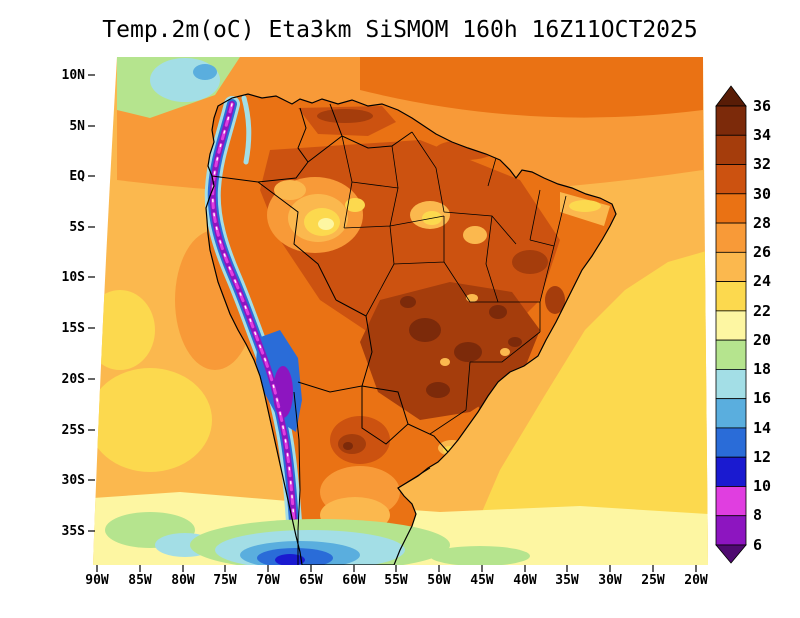 This screenshot has height=618, width=800. What do you see at coordinates (610, 580) in the screenshot?
I see `lon-tick-label: 30W` at bounding box center [610, 580].